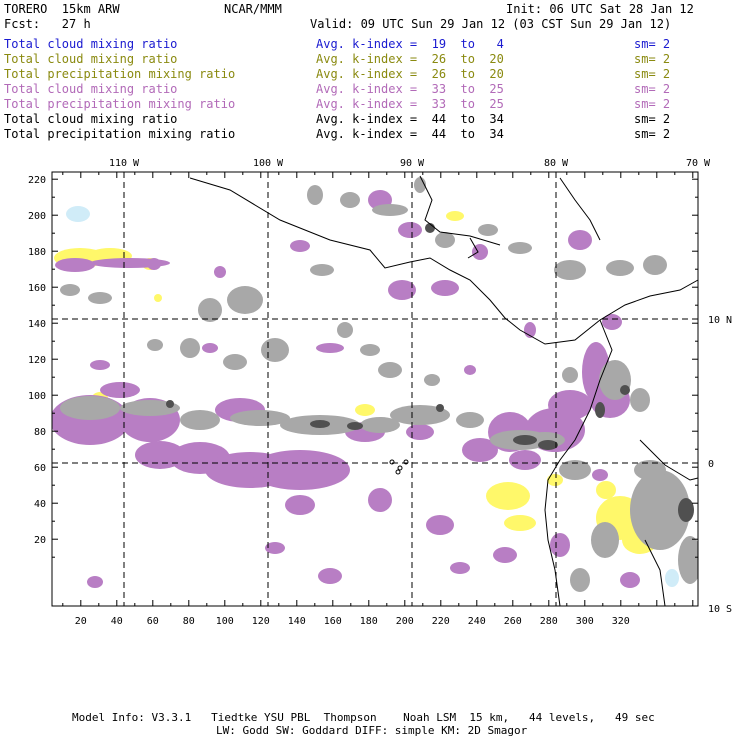  What do you see at coordinates (37, 180) in the screenshot?
I see `y-tick-label: 220` at bounding box center [37, 180].